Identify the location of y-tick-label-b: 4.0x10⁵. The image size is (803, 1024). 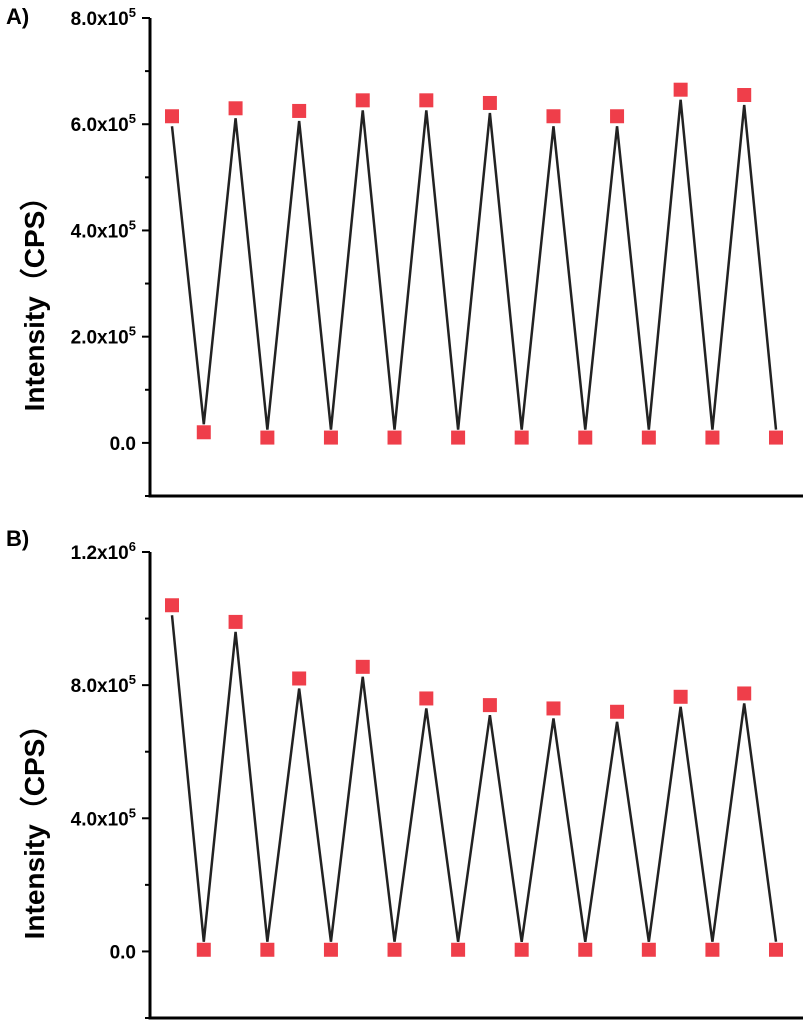
(103, 817).